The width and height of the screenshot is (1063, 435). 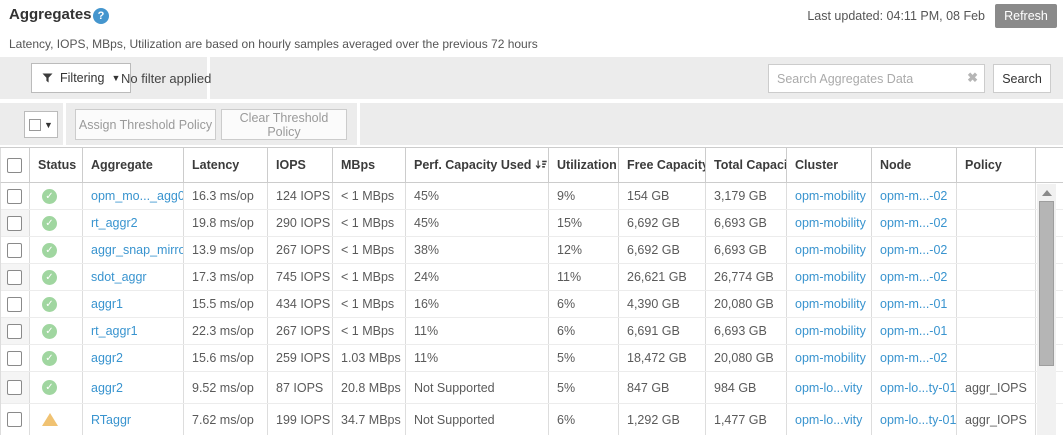 I want to click on sort-descending-icon, so click(x=542, y=164).